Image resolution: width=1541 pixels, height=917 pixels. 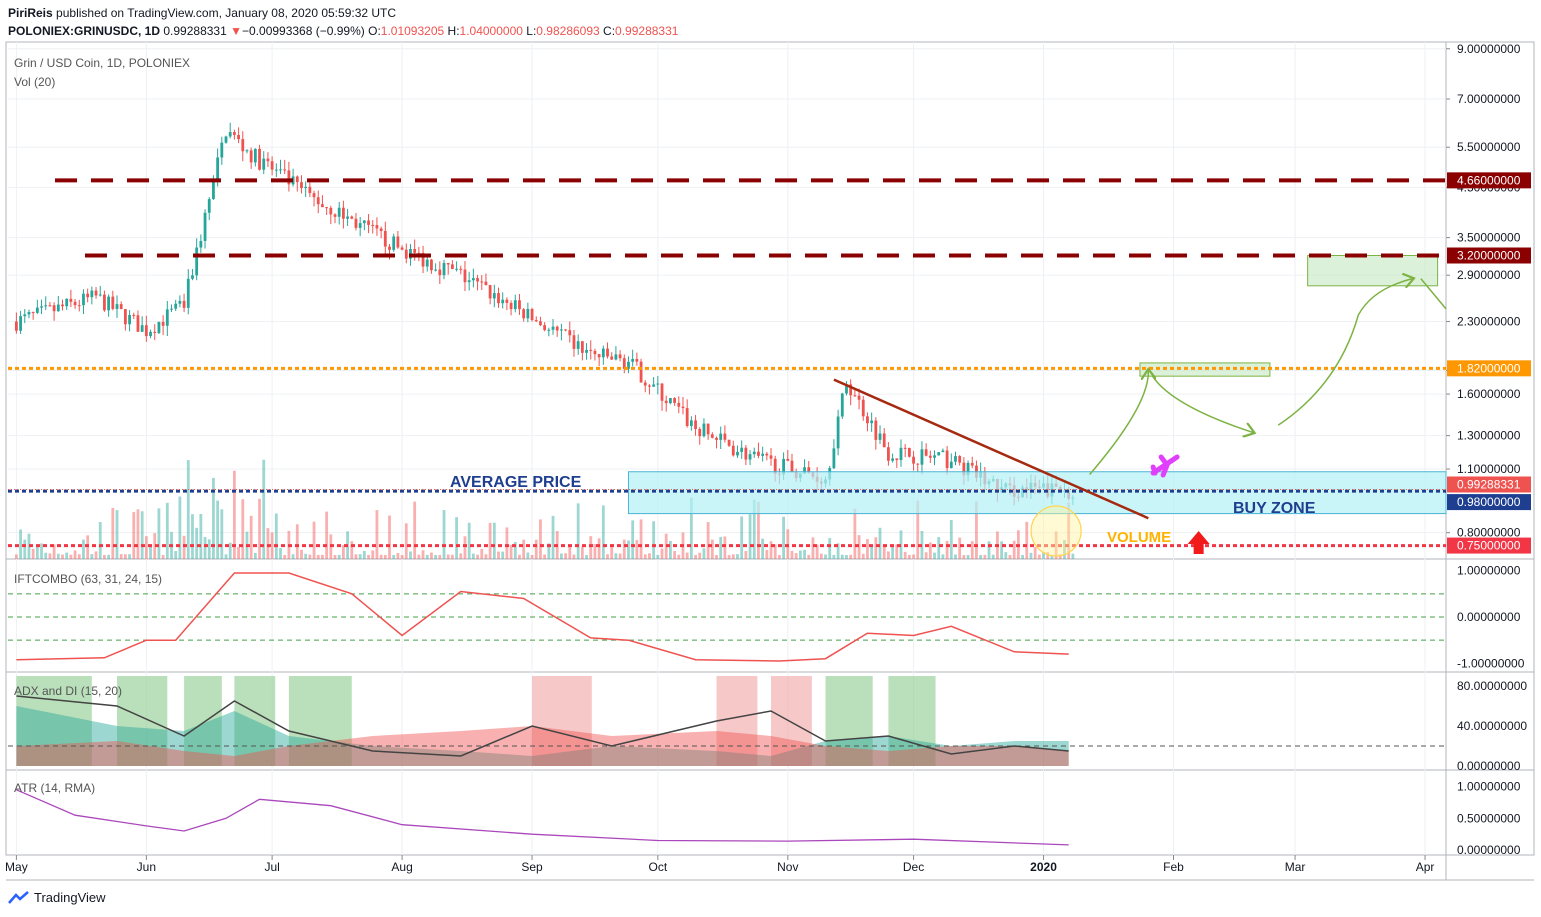 I want to click on volume-highlight-circle, so click(x=1056, y=531).